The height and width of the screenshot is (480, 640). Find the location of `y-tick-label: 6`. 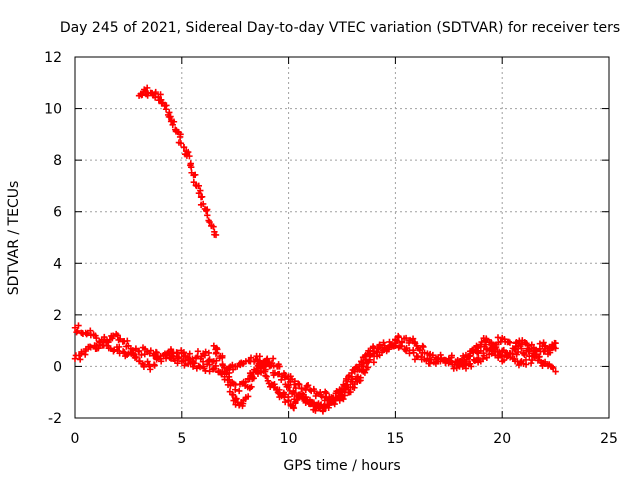

y-tick-label: 6 is located at coordinates (57, 213).